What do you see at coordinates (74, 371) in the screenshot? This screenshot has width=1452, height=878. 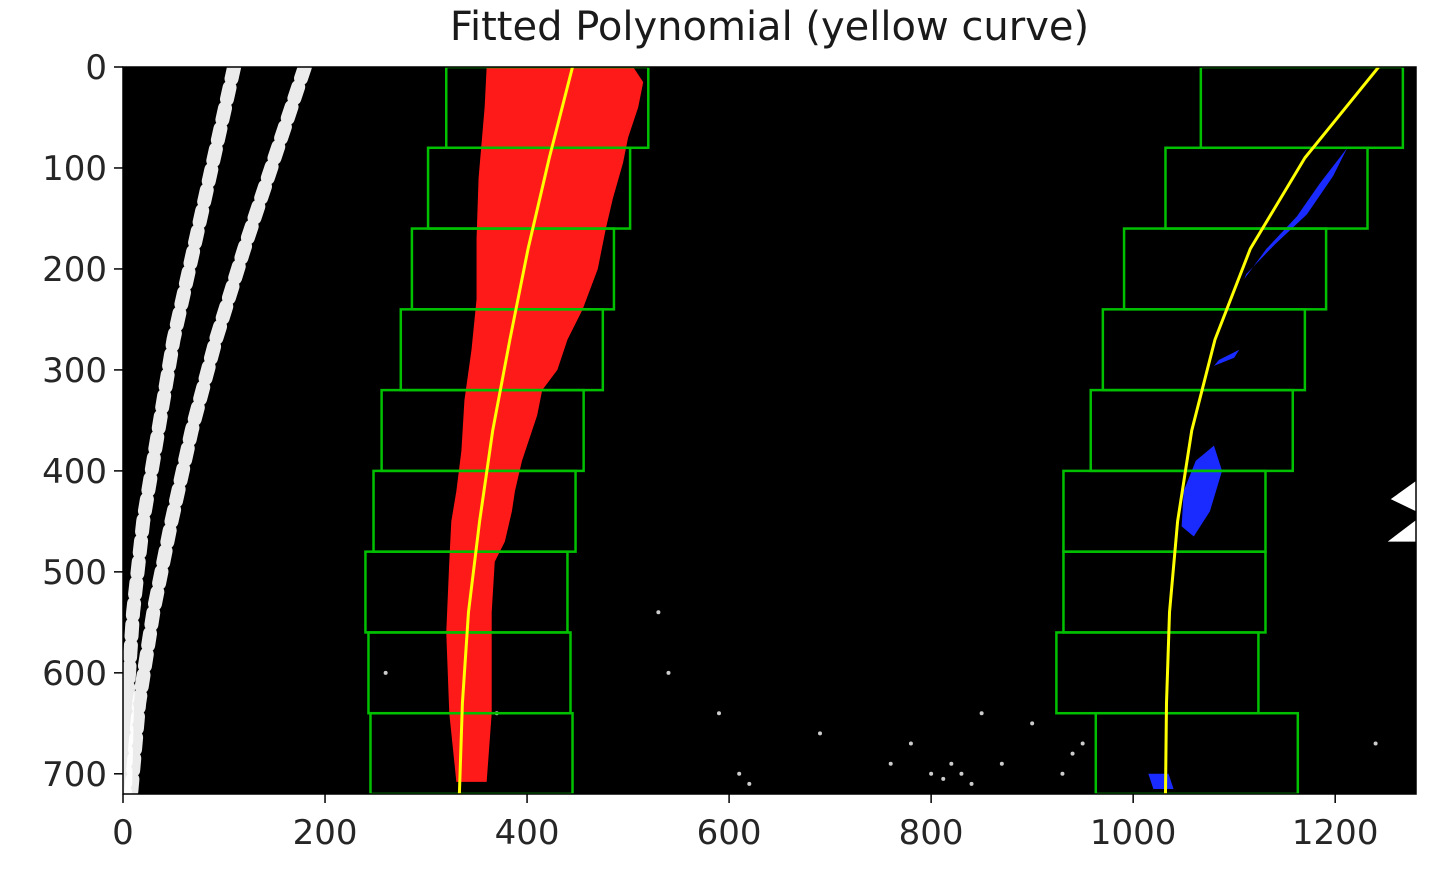 I see `y-tick-label: 300` at bounding box center [74, 371].